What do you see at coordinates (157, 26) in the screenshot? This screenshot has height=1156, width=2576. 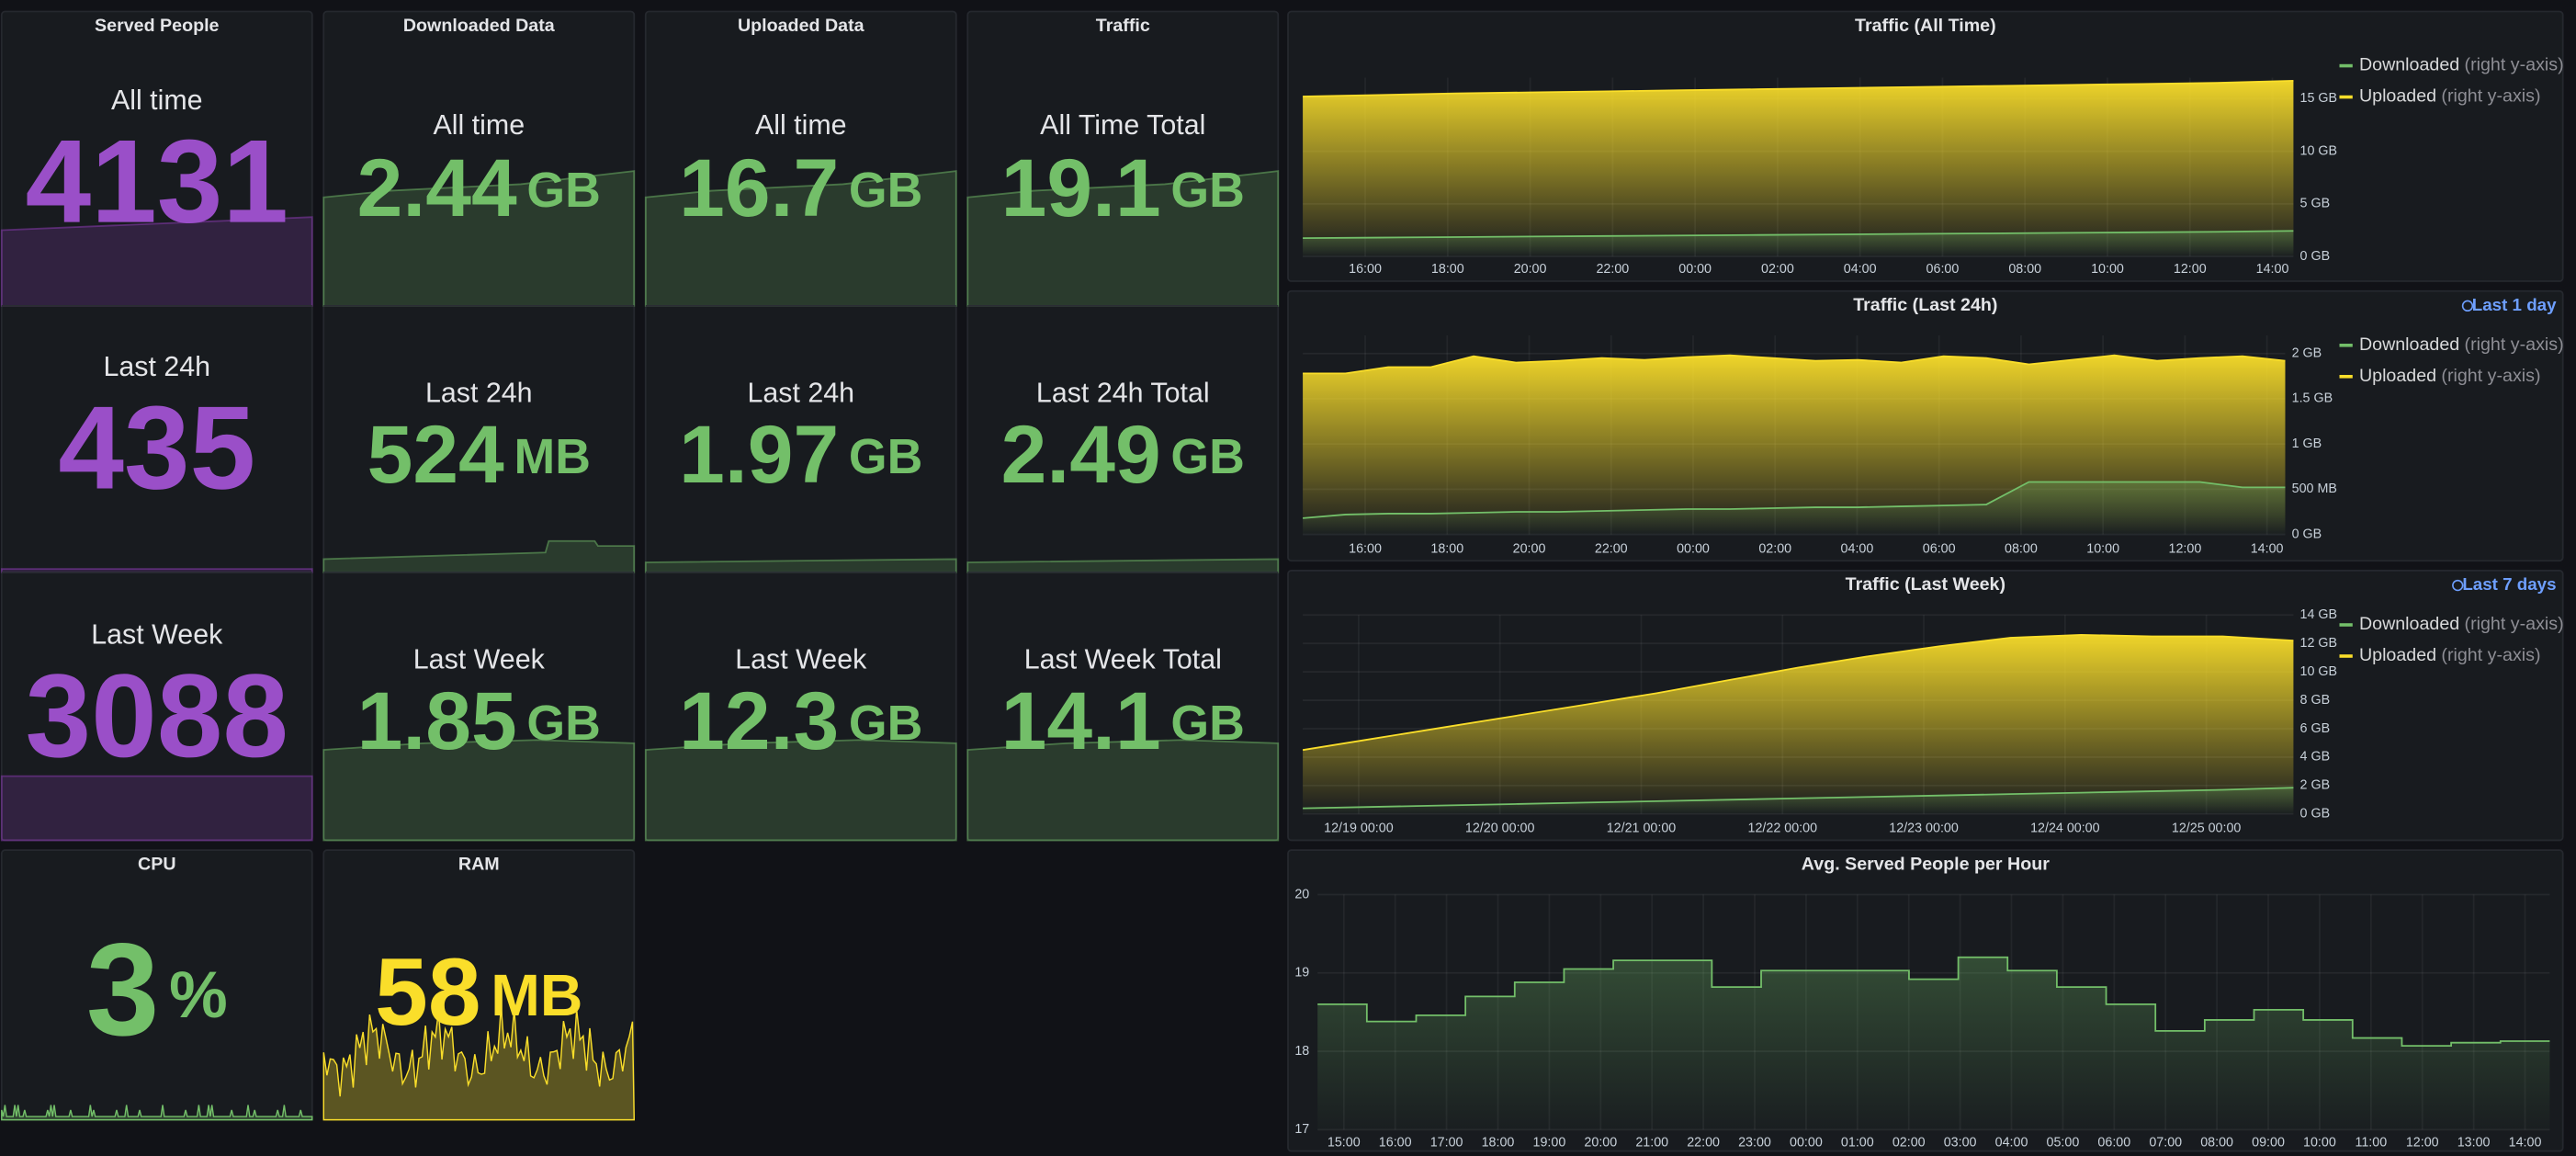 I see `panel-title: Served People` at bounding box center [157, 26].